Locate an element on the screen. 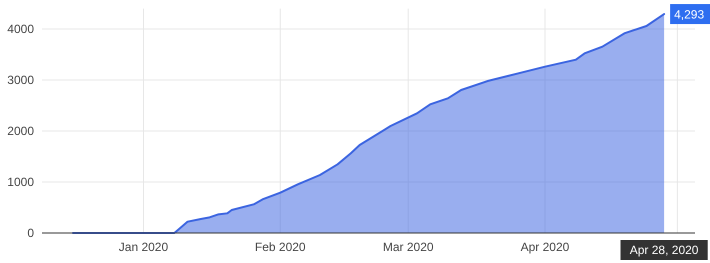 This screenshot has height=263, width=710. y-tick-label: 3000 is located at coordinates (20, 80).